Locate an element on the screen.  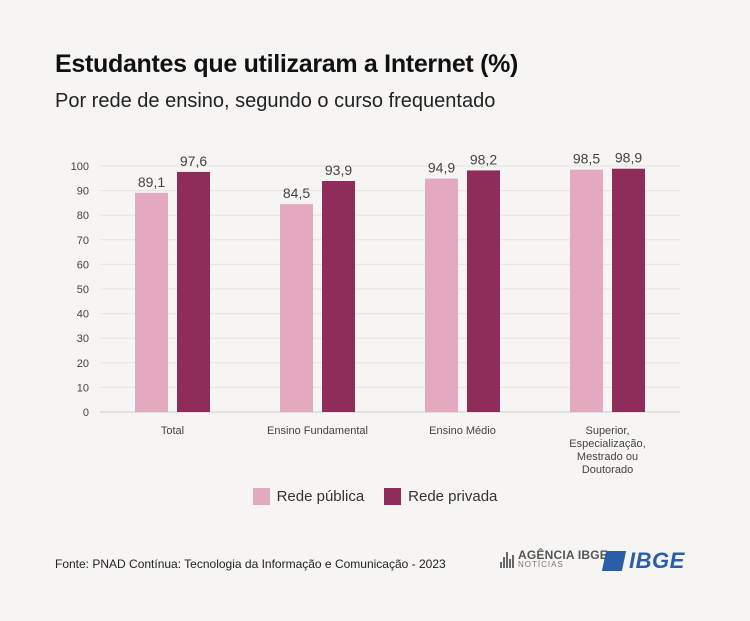
data-label: 84,5 is located at coordinates (296, 193).